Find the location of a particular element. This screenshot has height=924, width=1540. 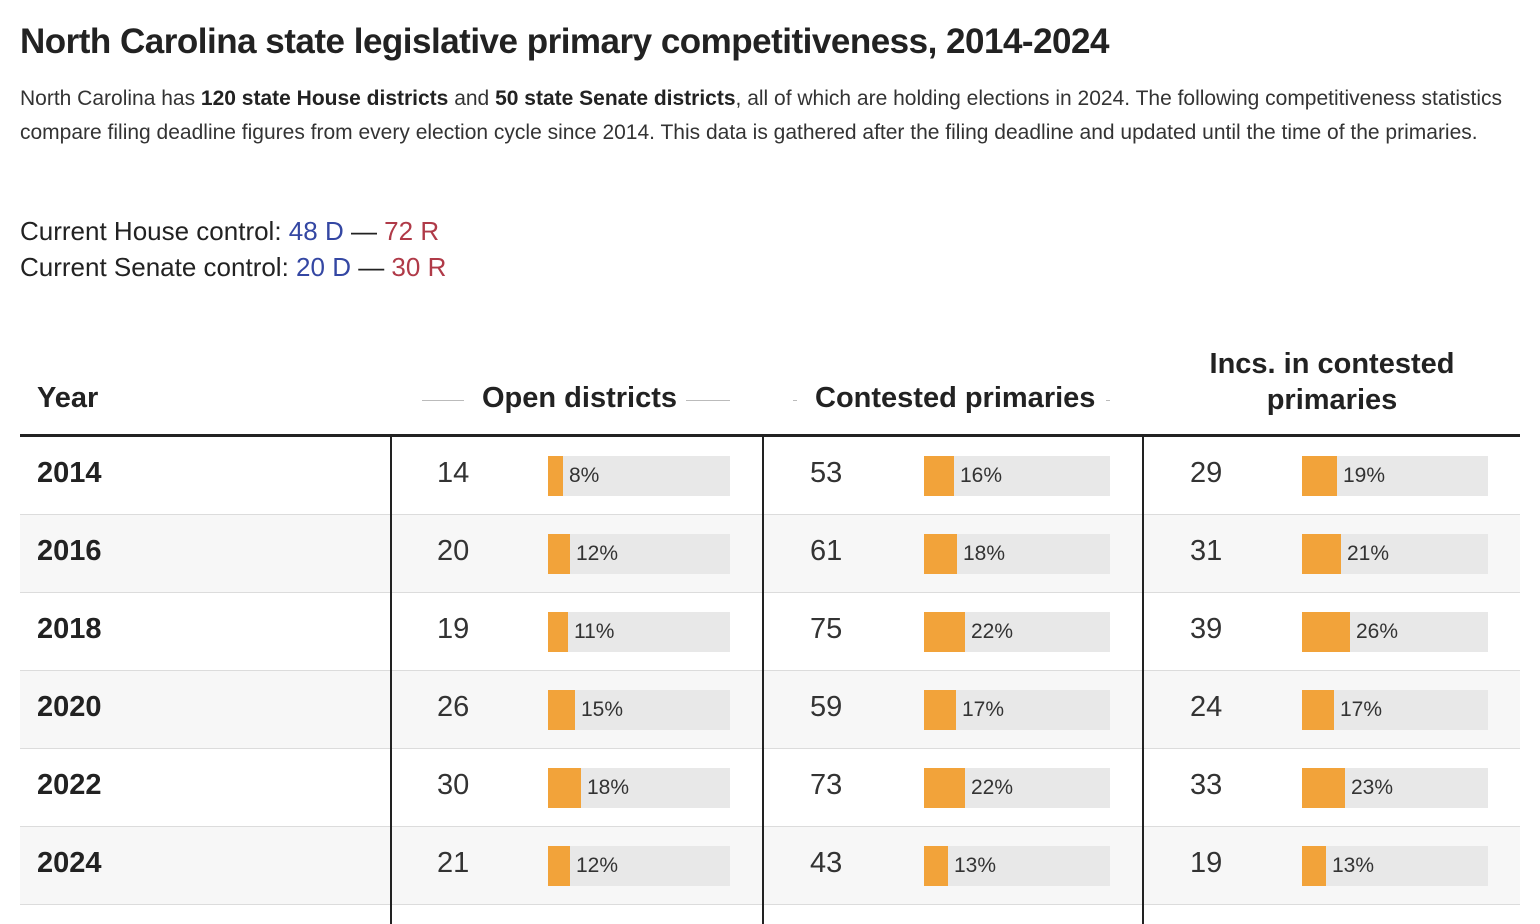

contested-percent-label: 17% is located at coordinates (983, 709).